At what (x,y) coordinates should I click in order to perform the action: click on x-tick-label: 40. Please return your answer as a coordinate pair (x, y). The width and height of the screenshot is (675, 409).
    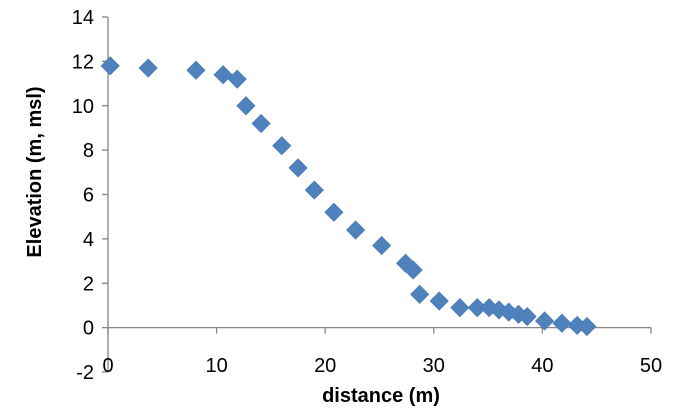
    Looking at the image, I should click on (542, 366).